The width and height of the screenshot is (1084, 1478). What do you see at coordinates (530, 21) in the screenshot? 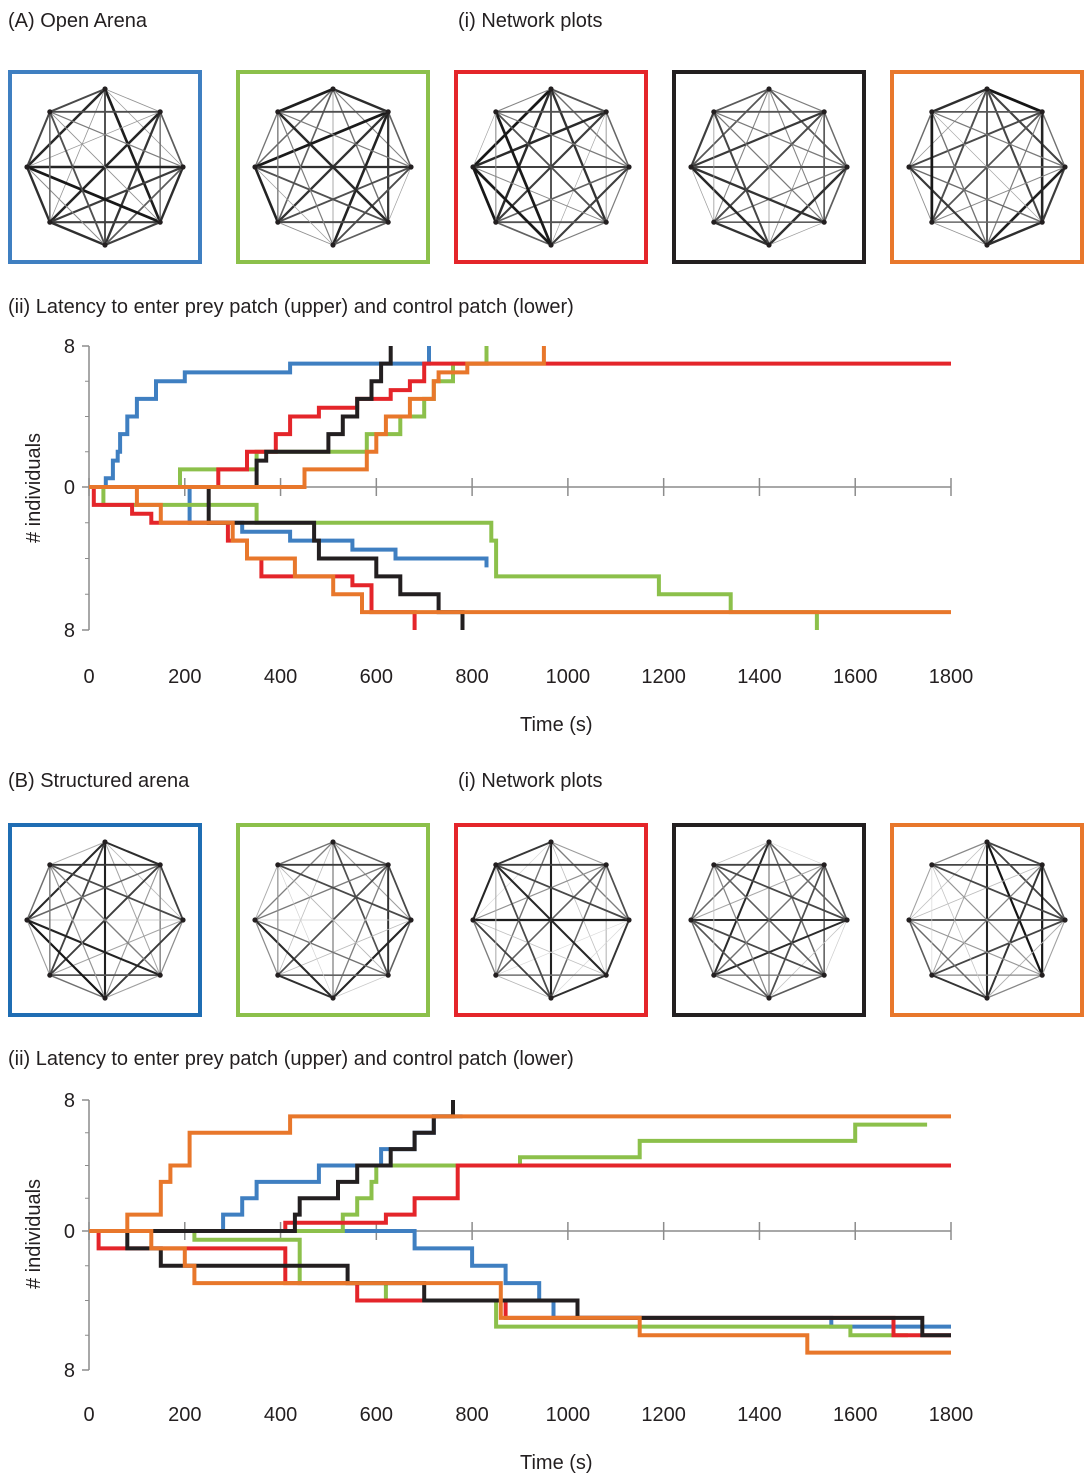
I see `panel-a-network-title: (i) Network plots` at bounding box center [530, 21].